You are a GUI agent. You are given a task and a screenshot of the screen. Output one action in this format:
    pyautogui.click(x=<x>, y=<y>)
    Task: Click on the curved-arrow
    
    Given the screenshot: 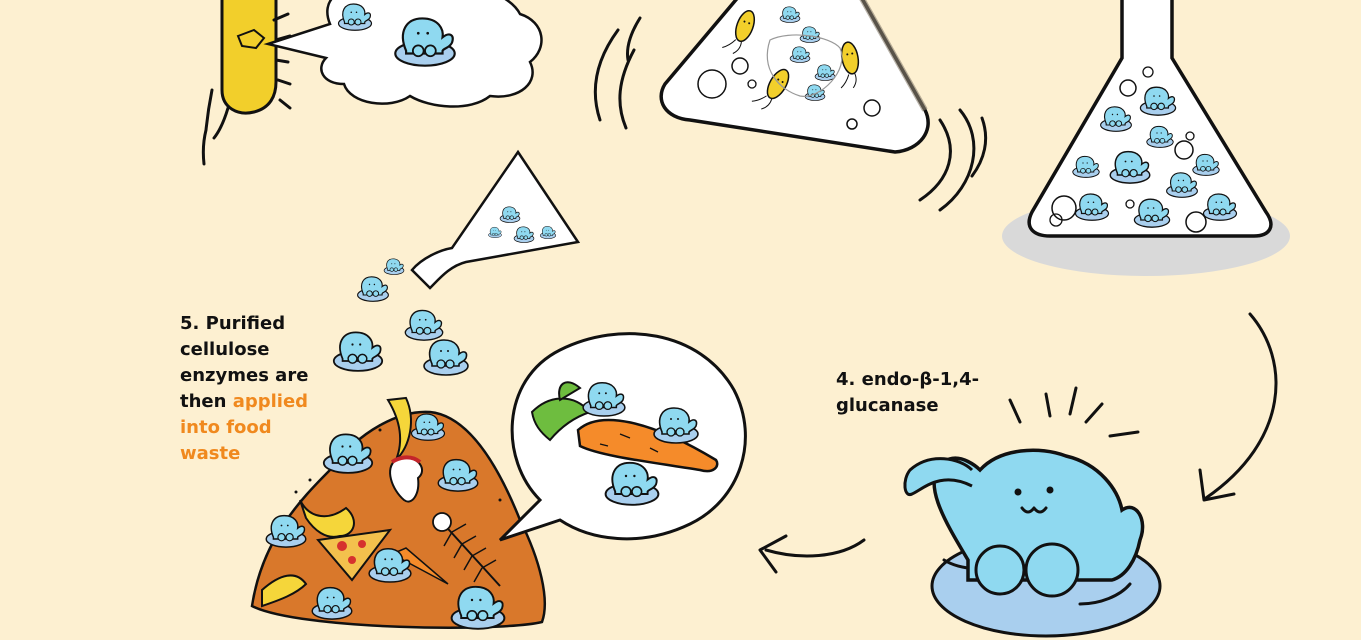 What is the action you would take?
    pyautogui.click(x=1238, y=407)
    